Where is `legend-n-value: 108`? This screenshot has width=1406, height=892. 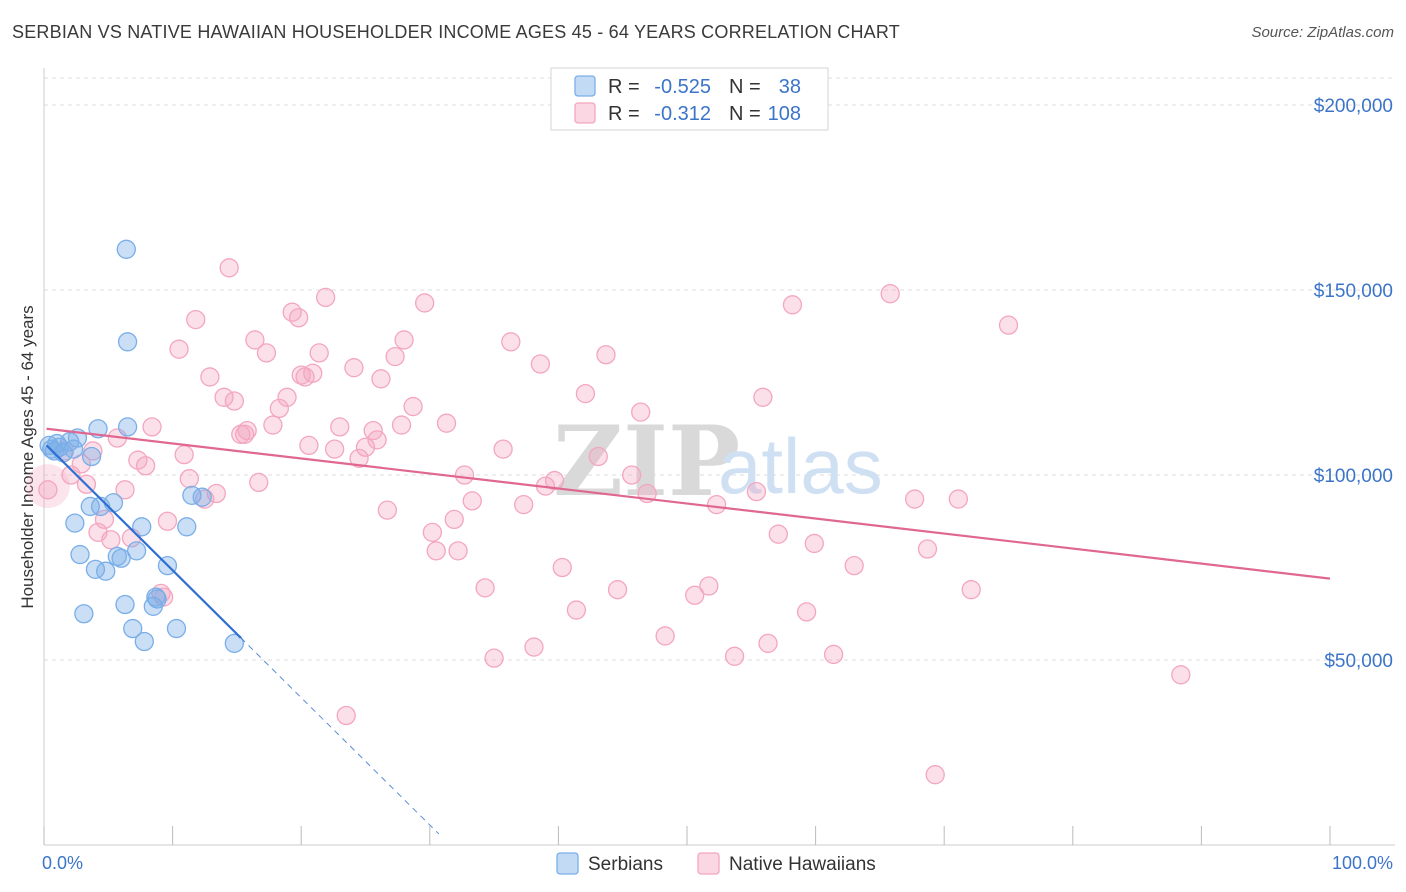
legend-n-value: 108 is located at coordinates (784, 114).